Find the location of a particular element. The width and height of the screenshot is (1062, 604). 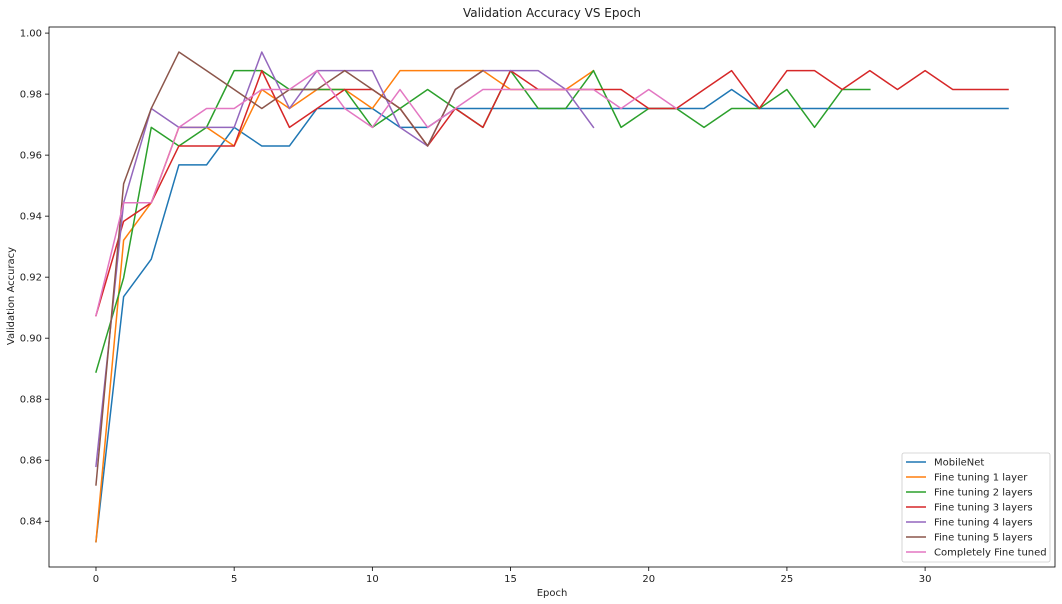

x-tick-label: 30 is located at coordinates (925, 579).